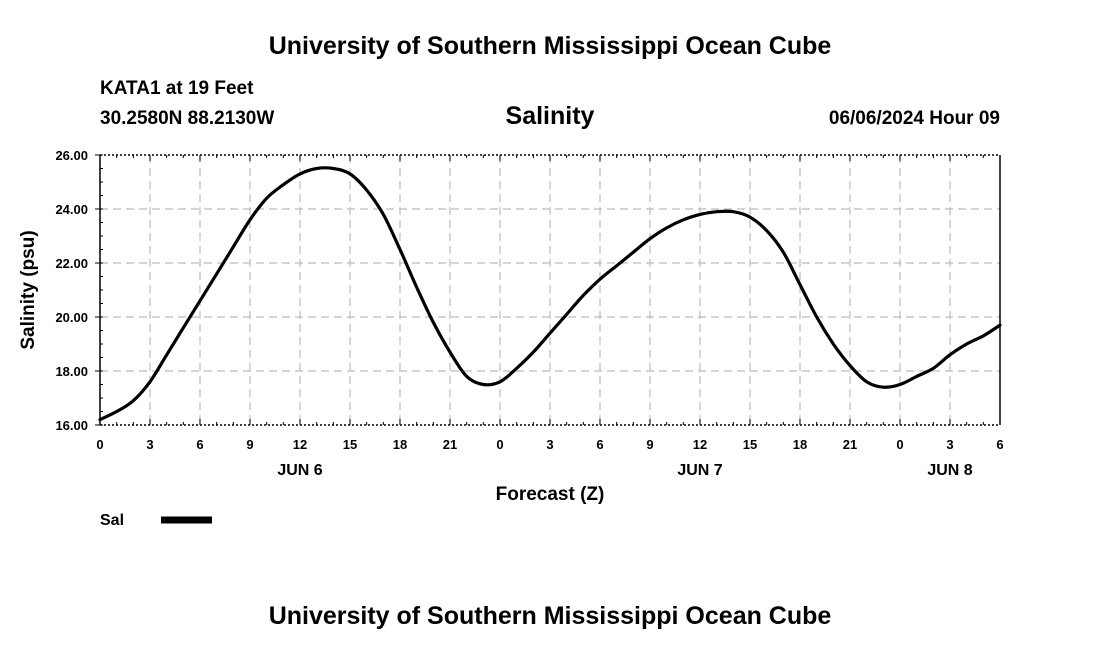 The image size is (1100, 650). I want to click on date-label: JUN 7, so click(699, 470).